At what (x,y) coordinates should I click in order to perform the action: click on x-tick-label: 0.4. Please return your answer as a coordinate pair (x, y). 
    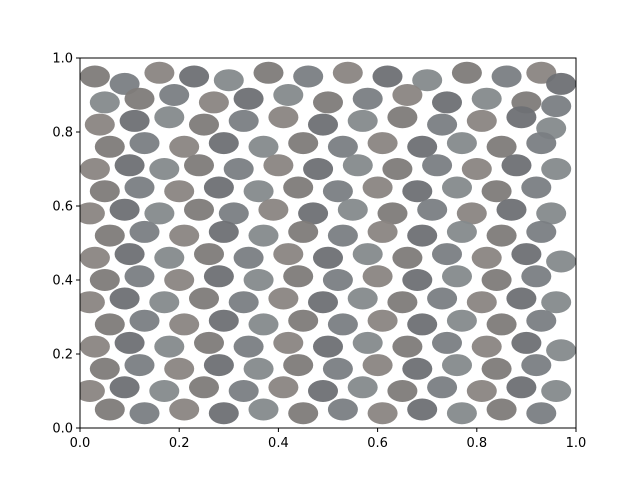
    Looking at the image, I should click on (278, 443).